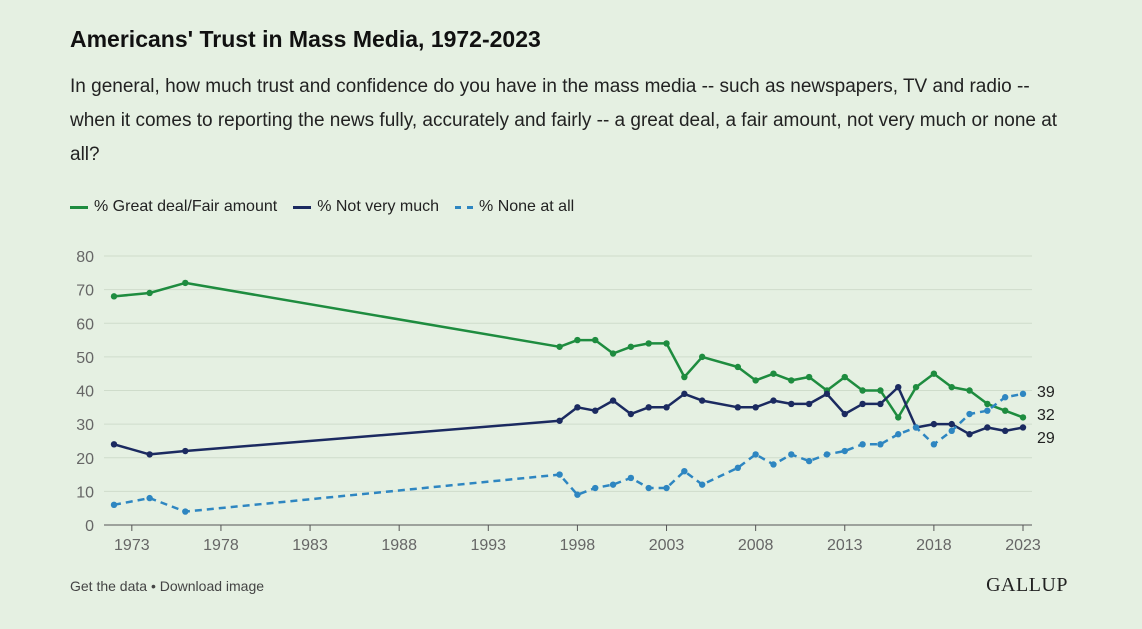  I want to click on legend-label-not-very-much: % Not very much, so click(378, 206).